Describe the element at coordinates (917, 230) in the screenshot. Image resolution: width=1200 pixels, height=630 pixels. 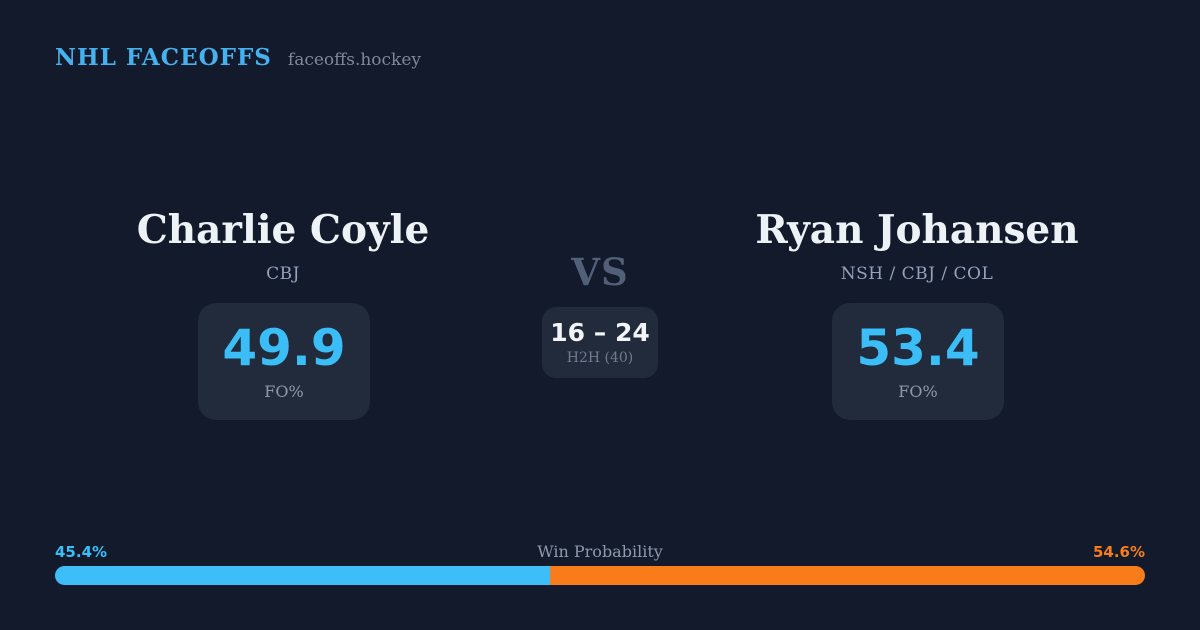
I see `player-right-name: Ryan Johansen` at that location.